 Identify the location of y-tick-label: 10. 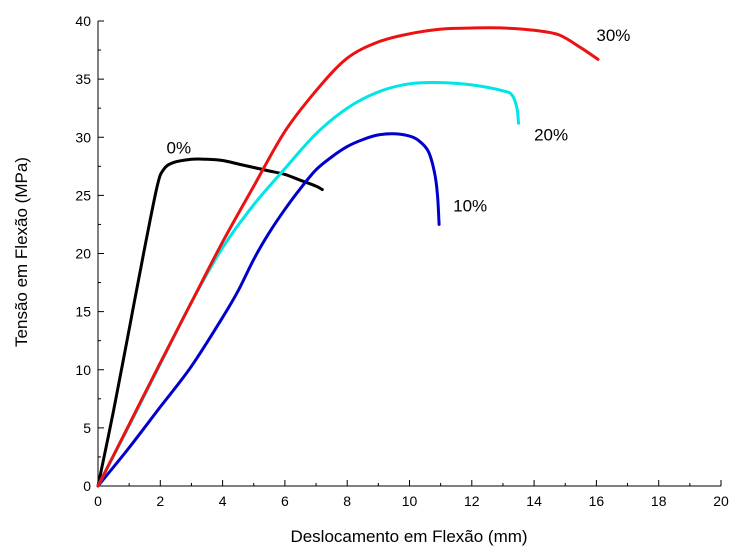
(83, 370).